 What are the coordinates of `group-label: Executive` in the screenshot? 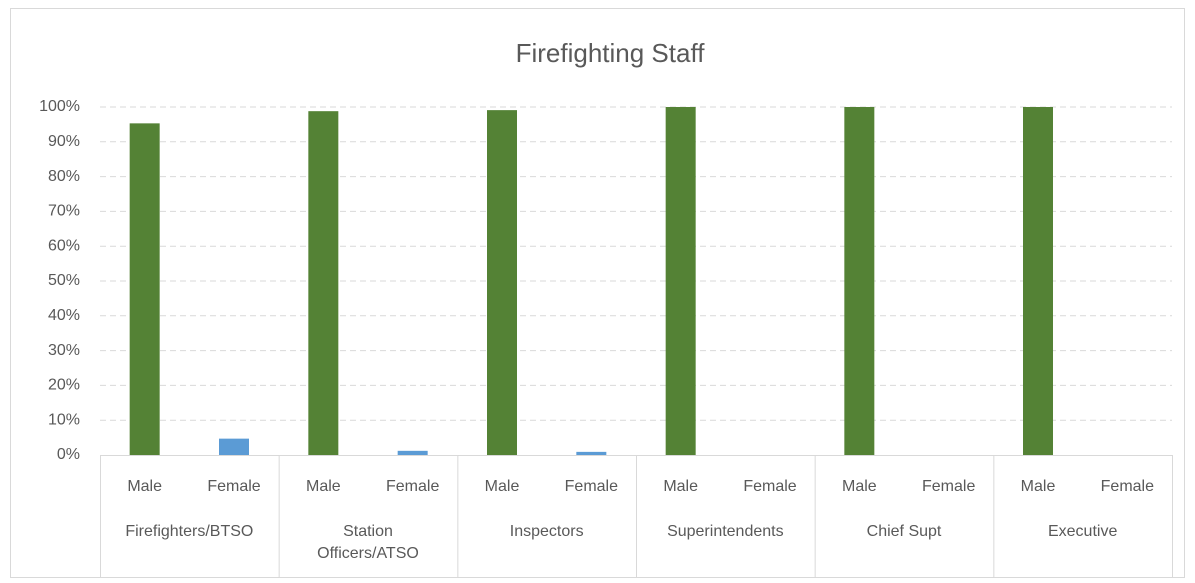 It's located at (1082, 531).